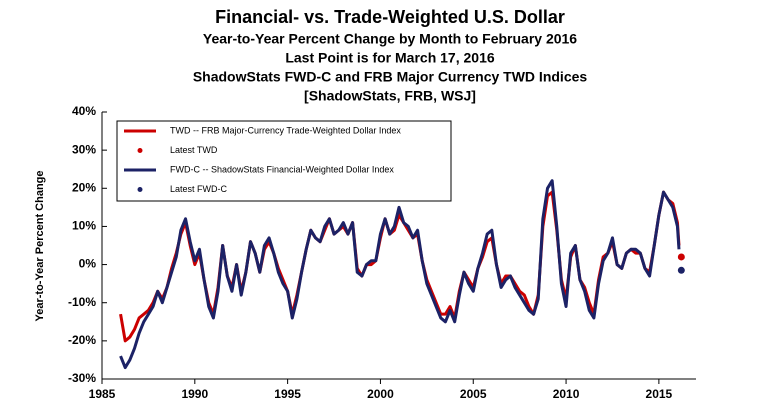  What do you see at coordinates (84, 149) in the screenshot?
I see `y-tick-label: 30%` at bounding box center [84, 149].